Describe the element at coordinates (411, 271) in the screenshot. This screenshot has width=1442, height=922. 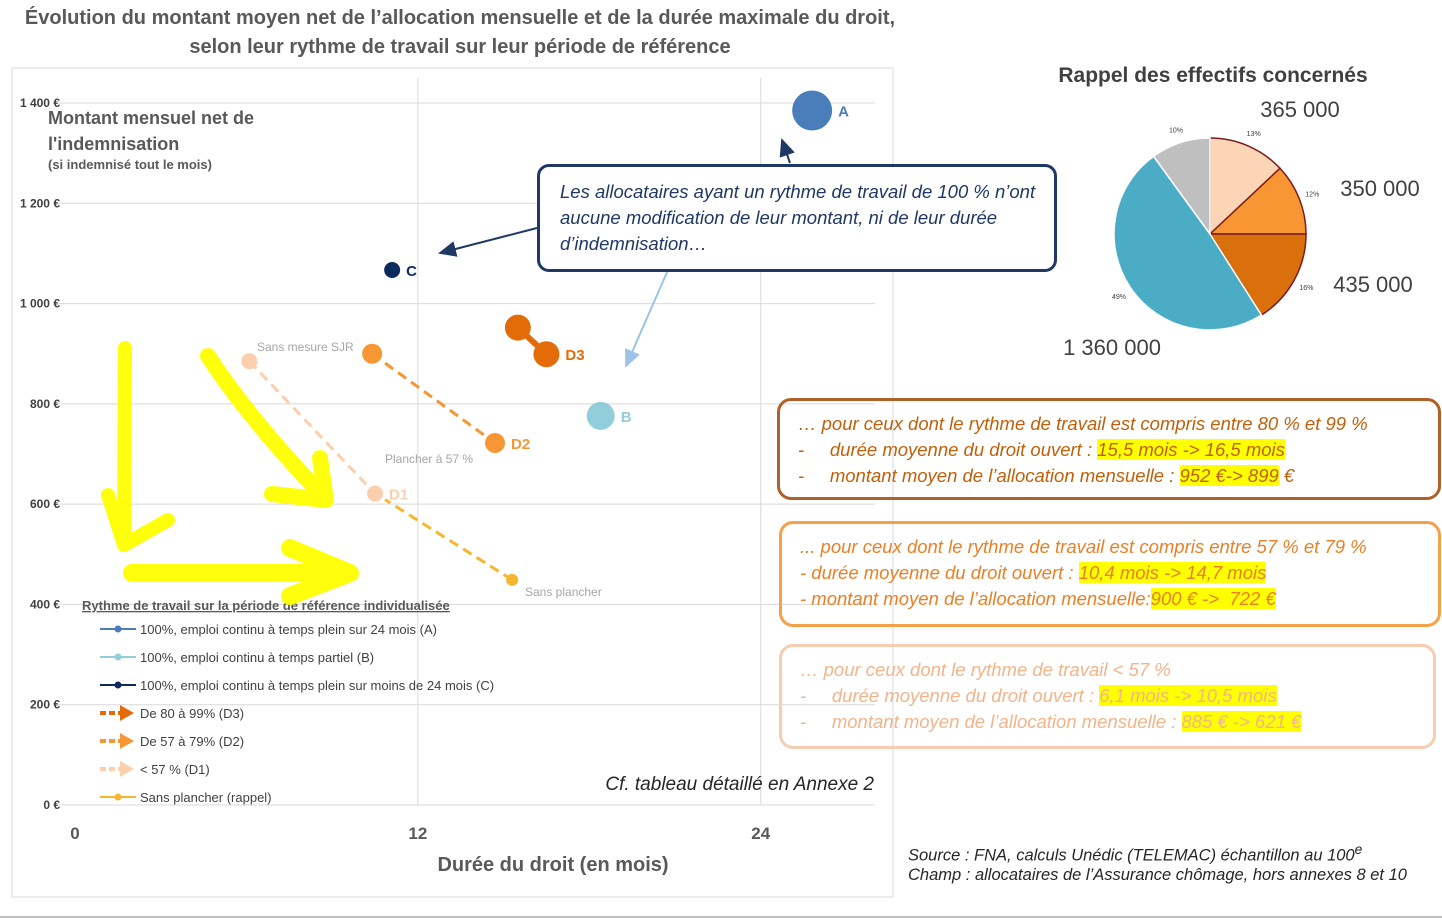
I see `point-label: C` at that location.